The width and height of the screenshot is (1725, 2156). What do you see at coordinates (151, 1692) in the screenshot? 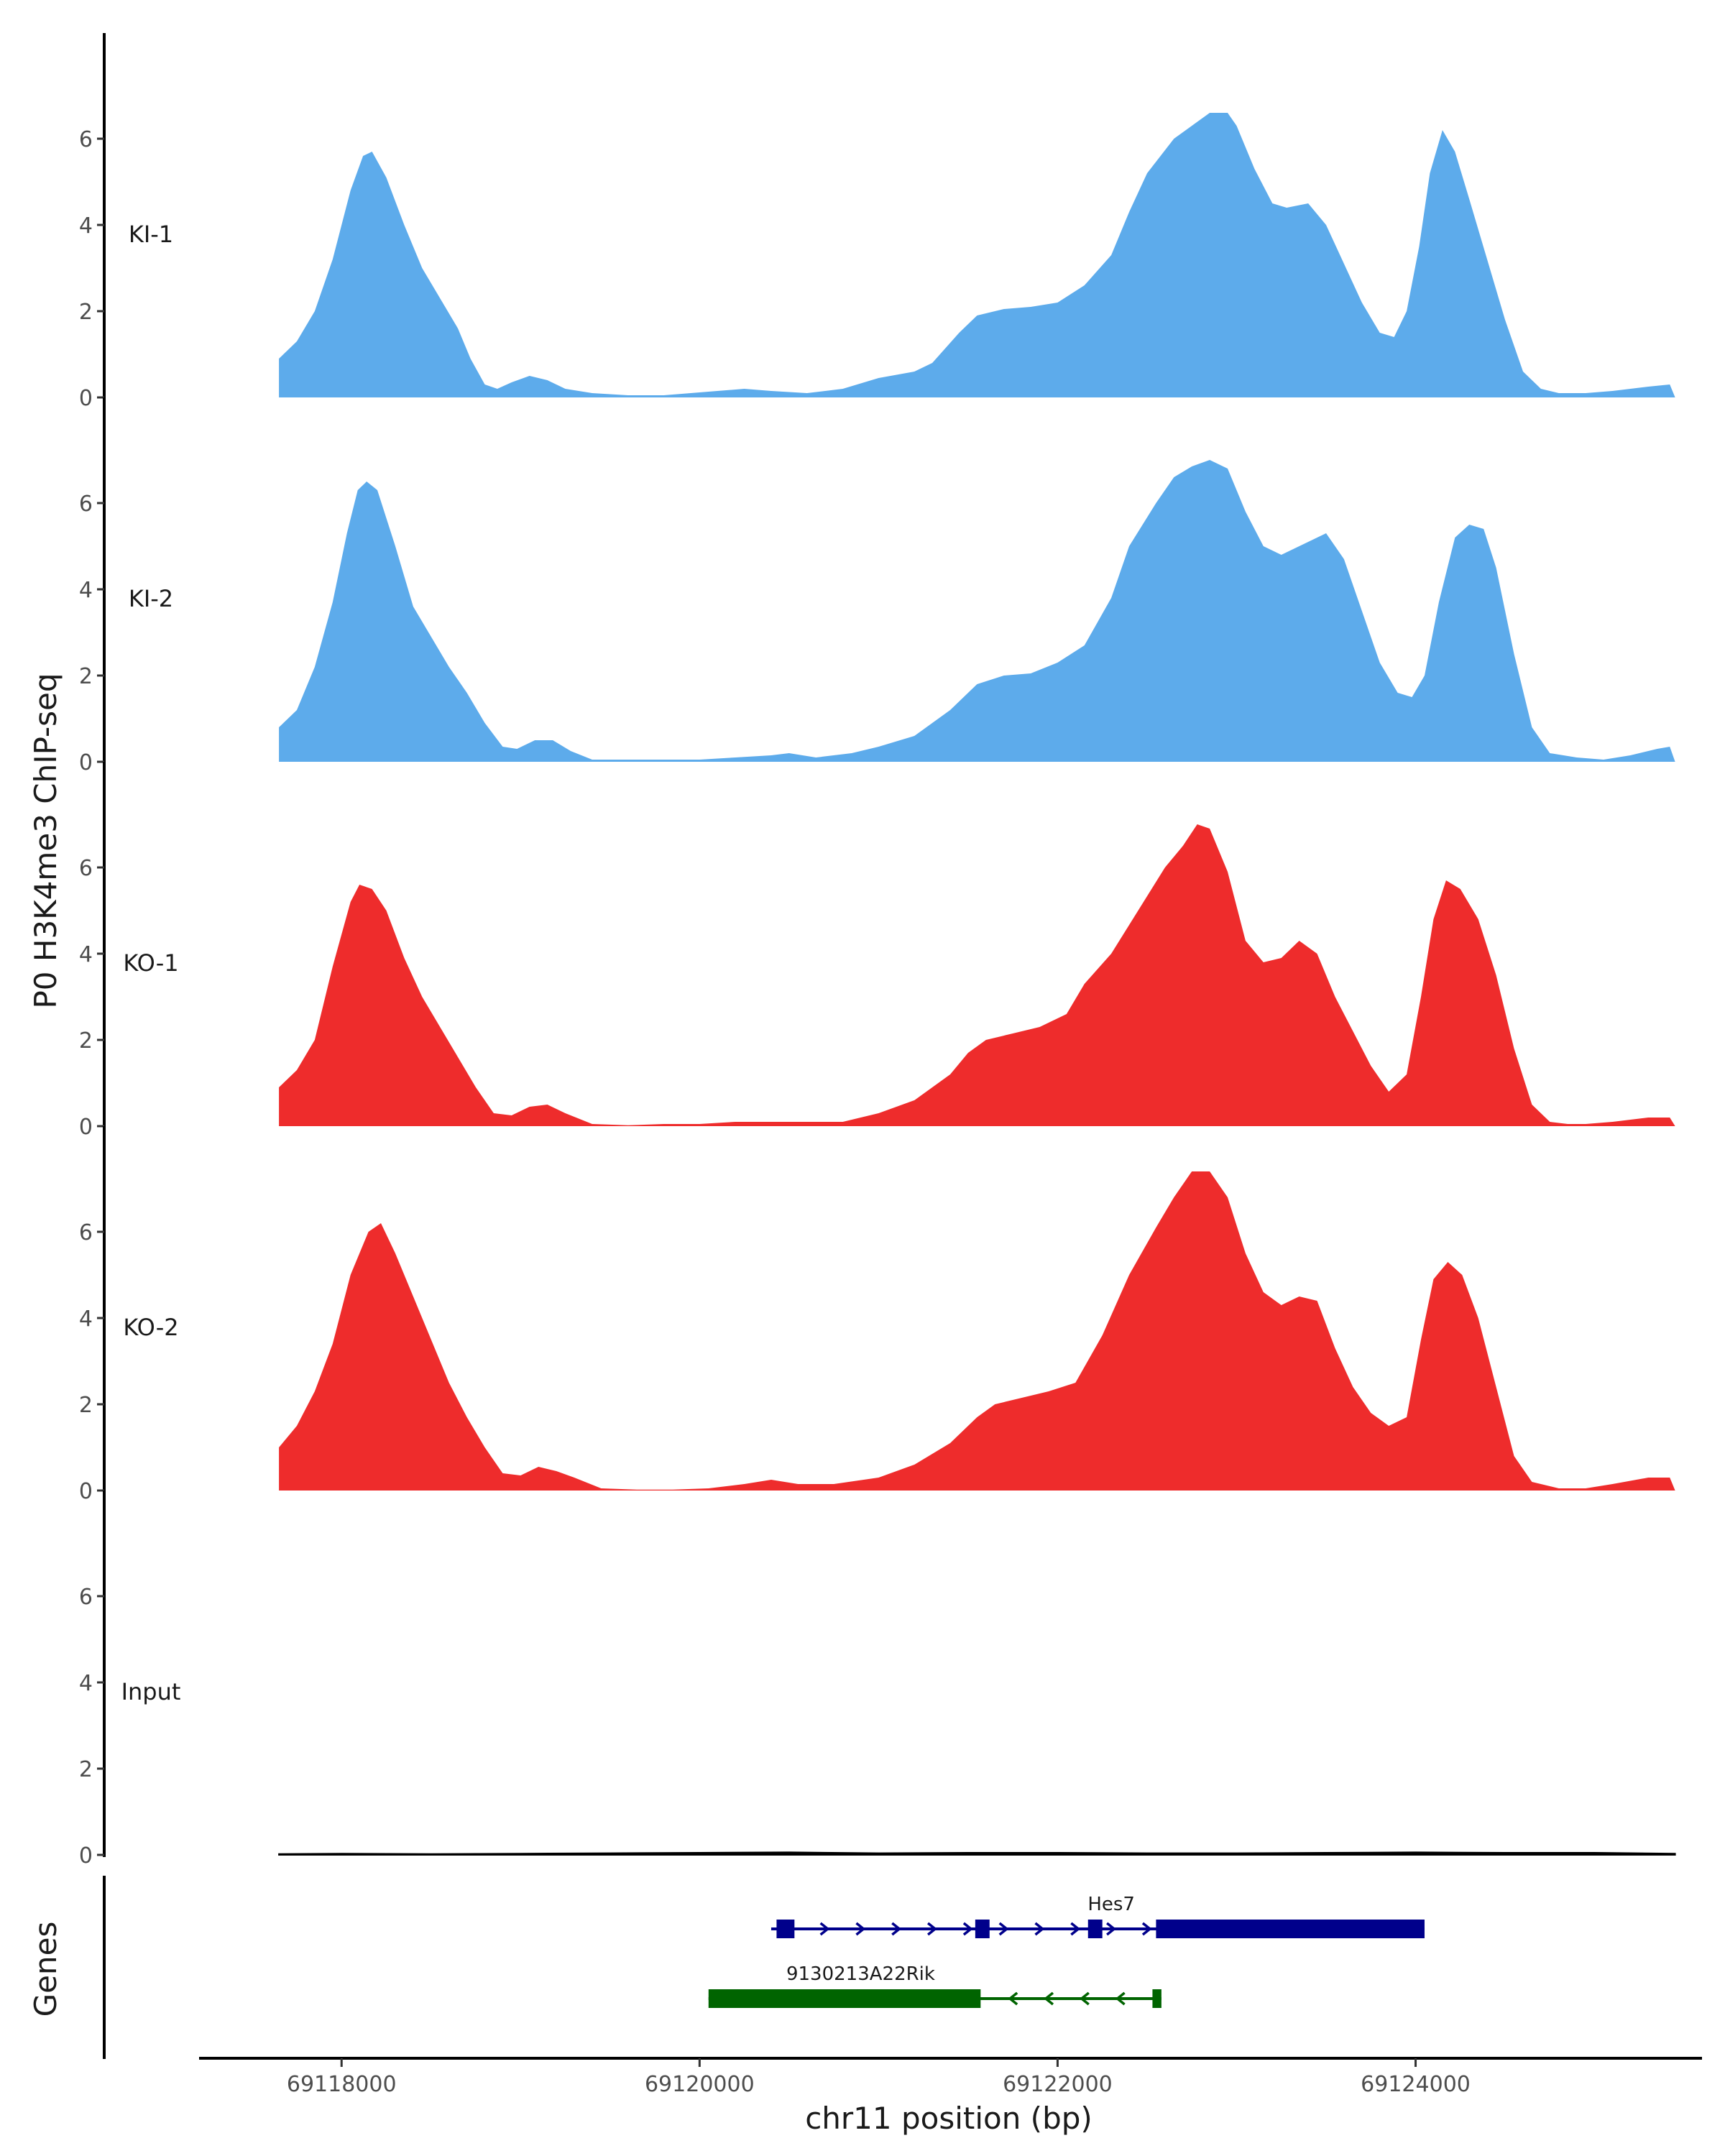
I see `track-label: Input` at bounding box center [151, 1692].